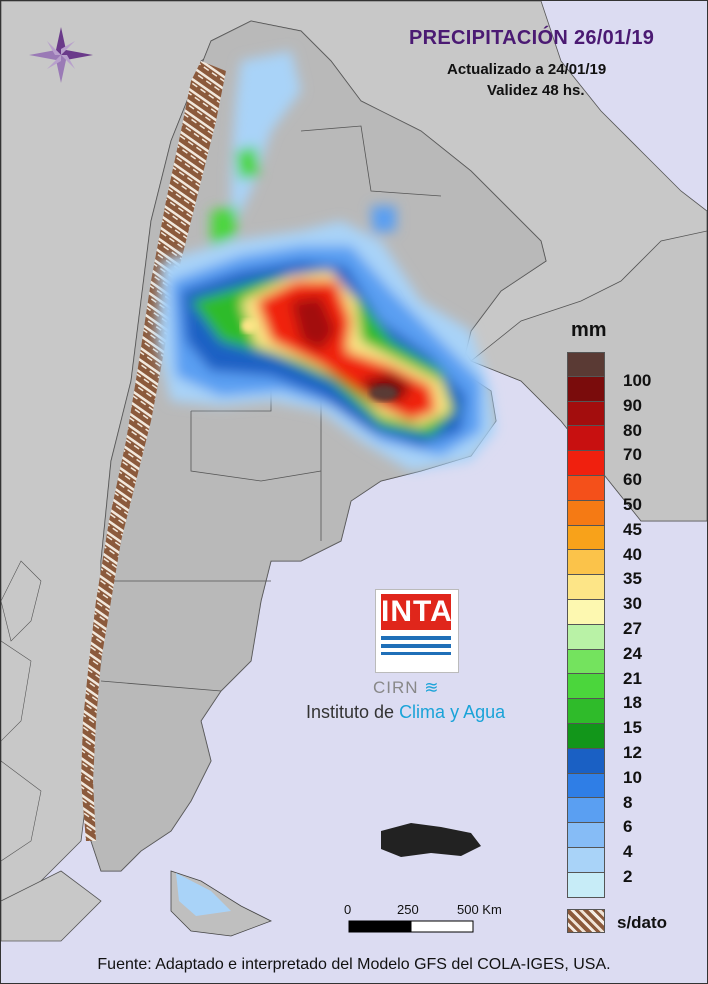 This screenshot has width=708, height=984. I want to click on legend-tick-label: 27, so click(632, 628).